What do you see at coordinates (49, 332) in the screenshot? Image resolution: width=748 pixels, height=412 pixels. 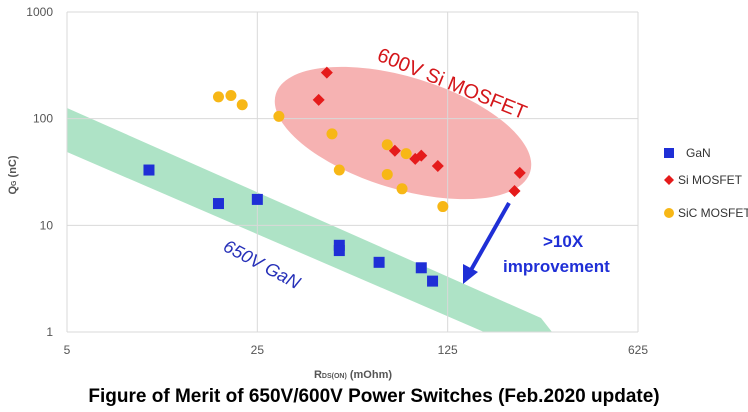 I see `y-tick-label-0: 1` at bounding box center [49, 332].